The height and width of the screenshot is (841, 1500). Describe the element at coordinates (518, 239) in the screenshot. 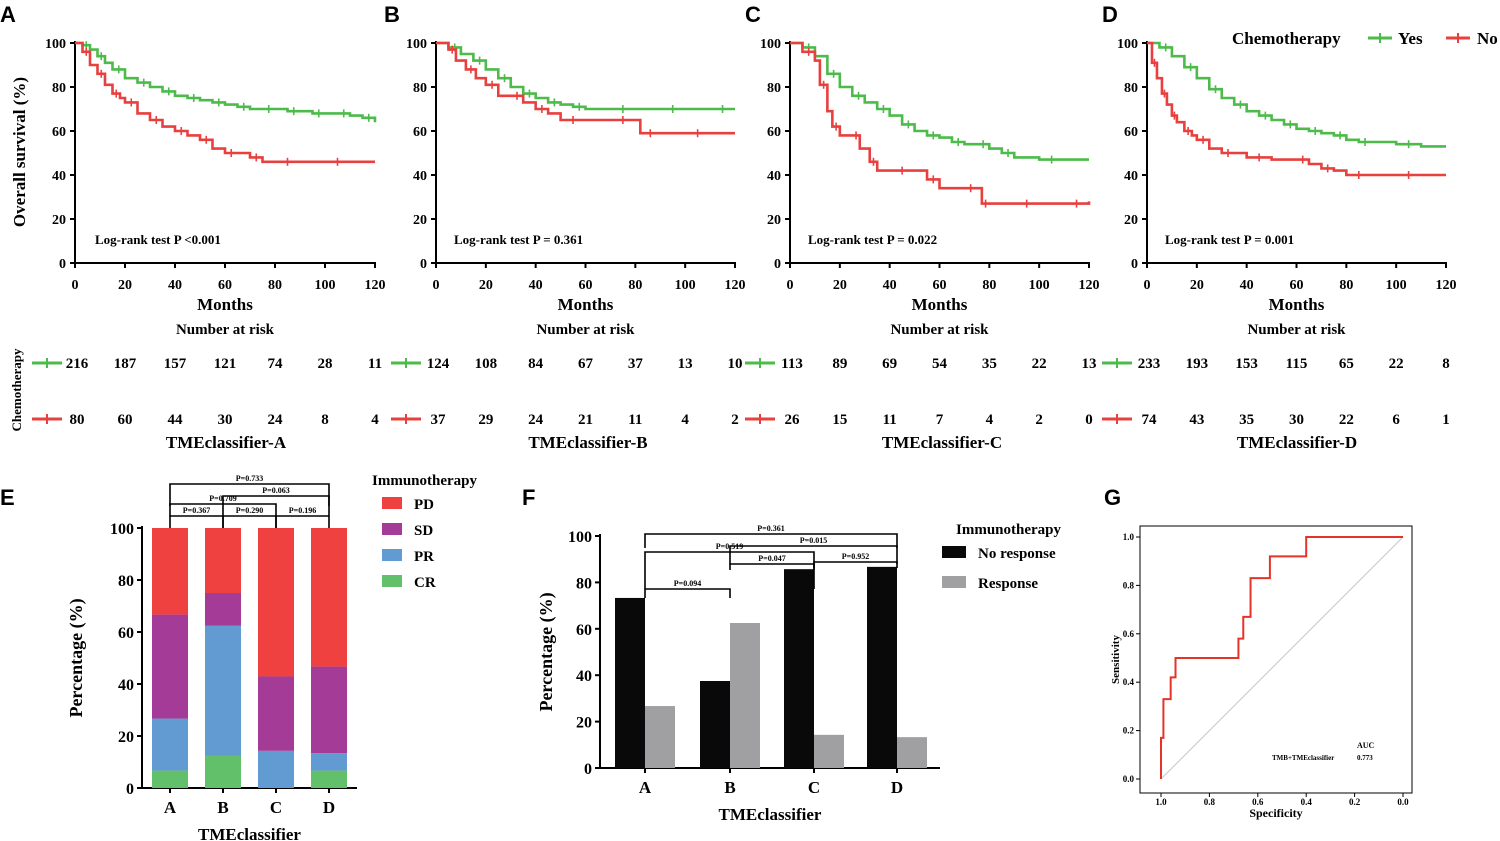

I see `logrank-label-b: Log-rank test P = 0.361` at that location.